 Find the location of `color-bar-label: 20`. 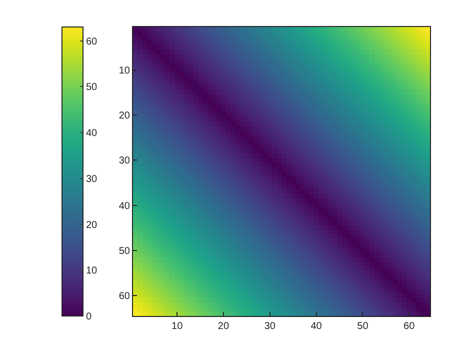

color-bar-label: 20 is located at coordinates (92, 225).